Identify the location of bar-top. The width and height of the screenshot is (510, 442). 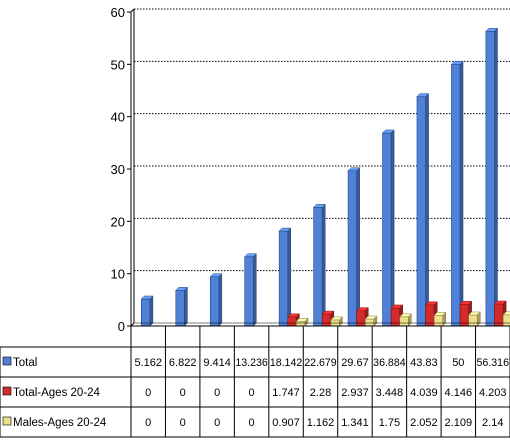
(506, 313).